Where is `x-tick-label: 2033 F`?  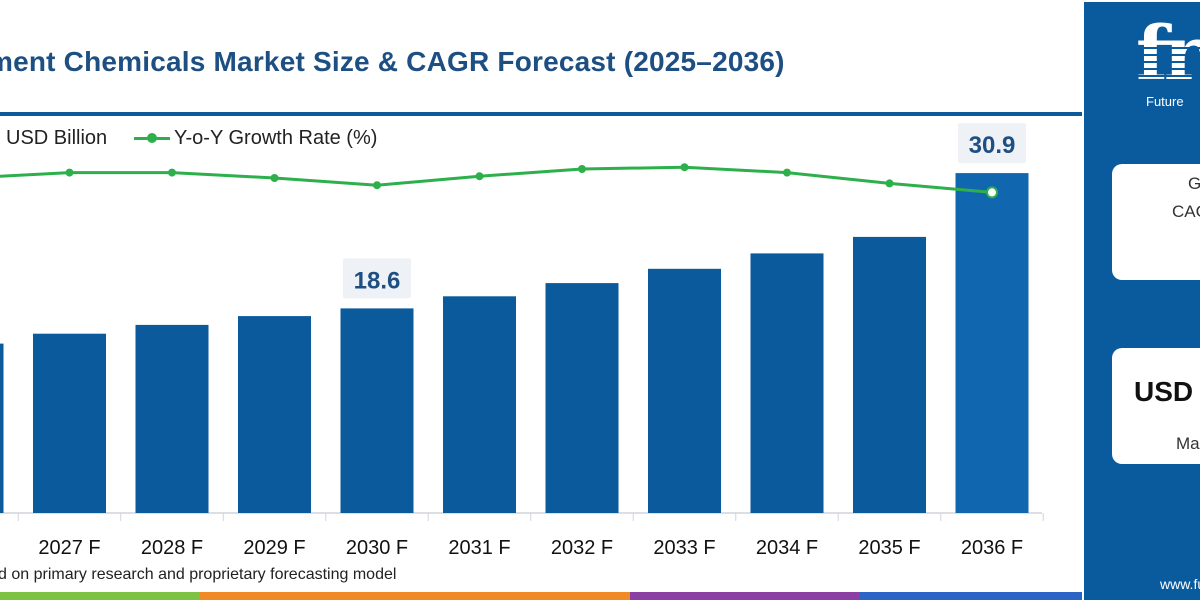 x-tick-label: 2033 F is located at coordinates (684, 548).